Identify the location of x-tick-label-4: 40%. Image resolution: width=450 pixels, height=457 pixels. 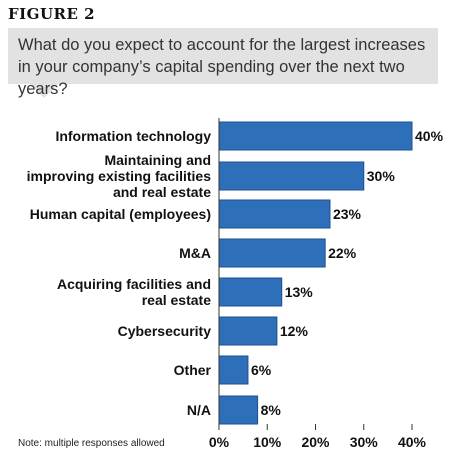
(412, 442).